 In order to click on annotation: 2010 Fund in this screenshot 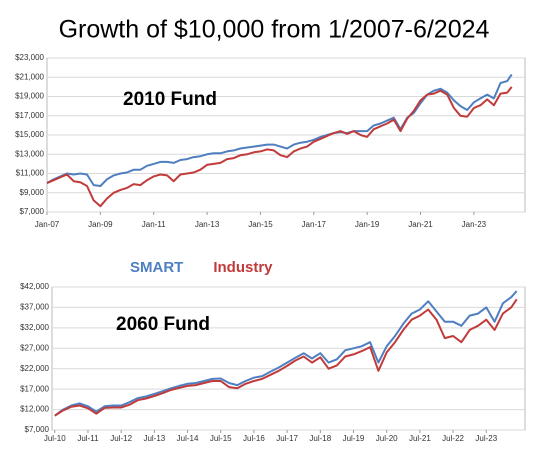, I will do `click(170, 99)`.